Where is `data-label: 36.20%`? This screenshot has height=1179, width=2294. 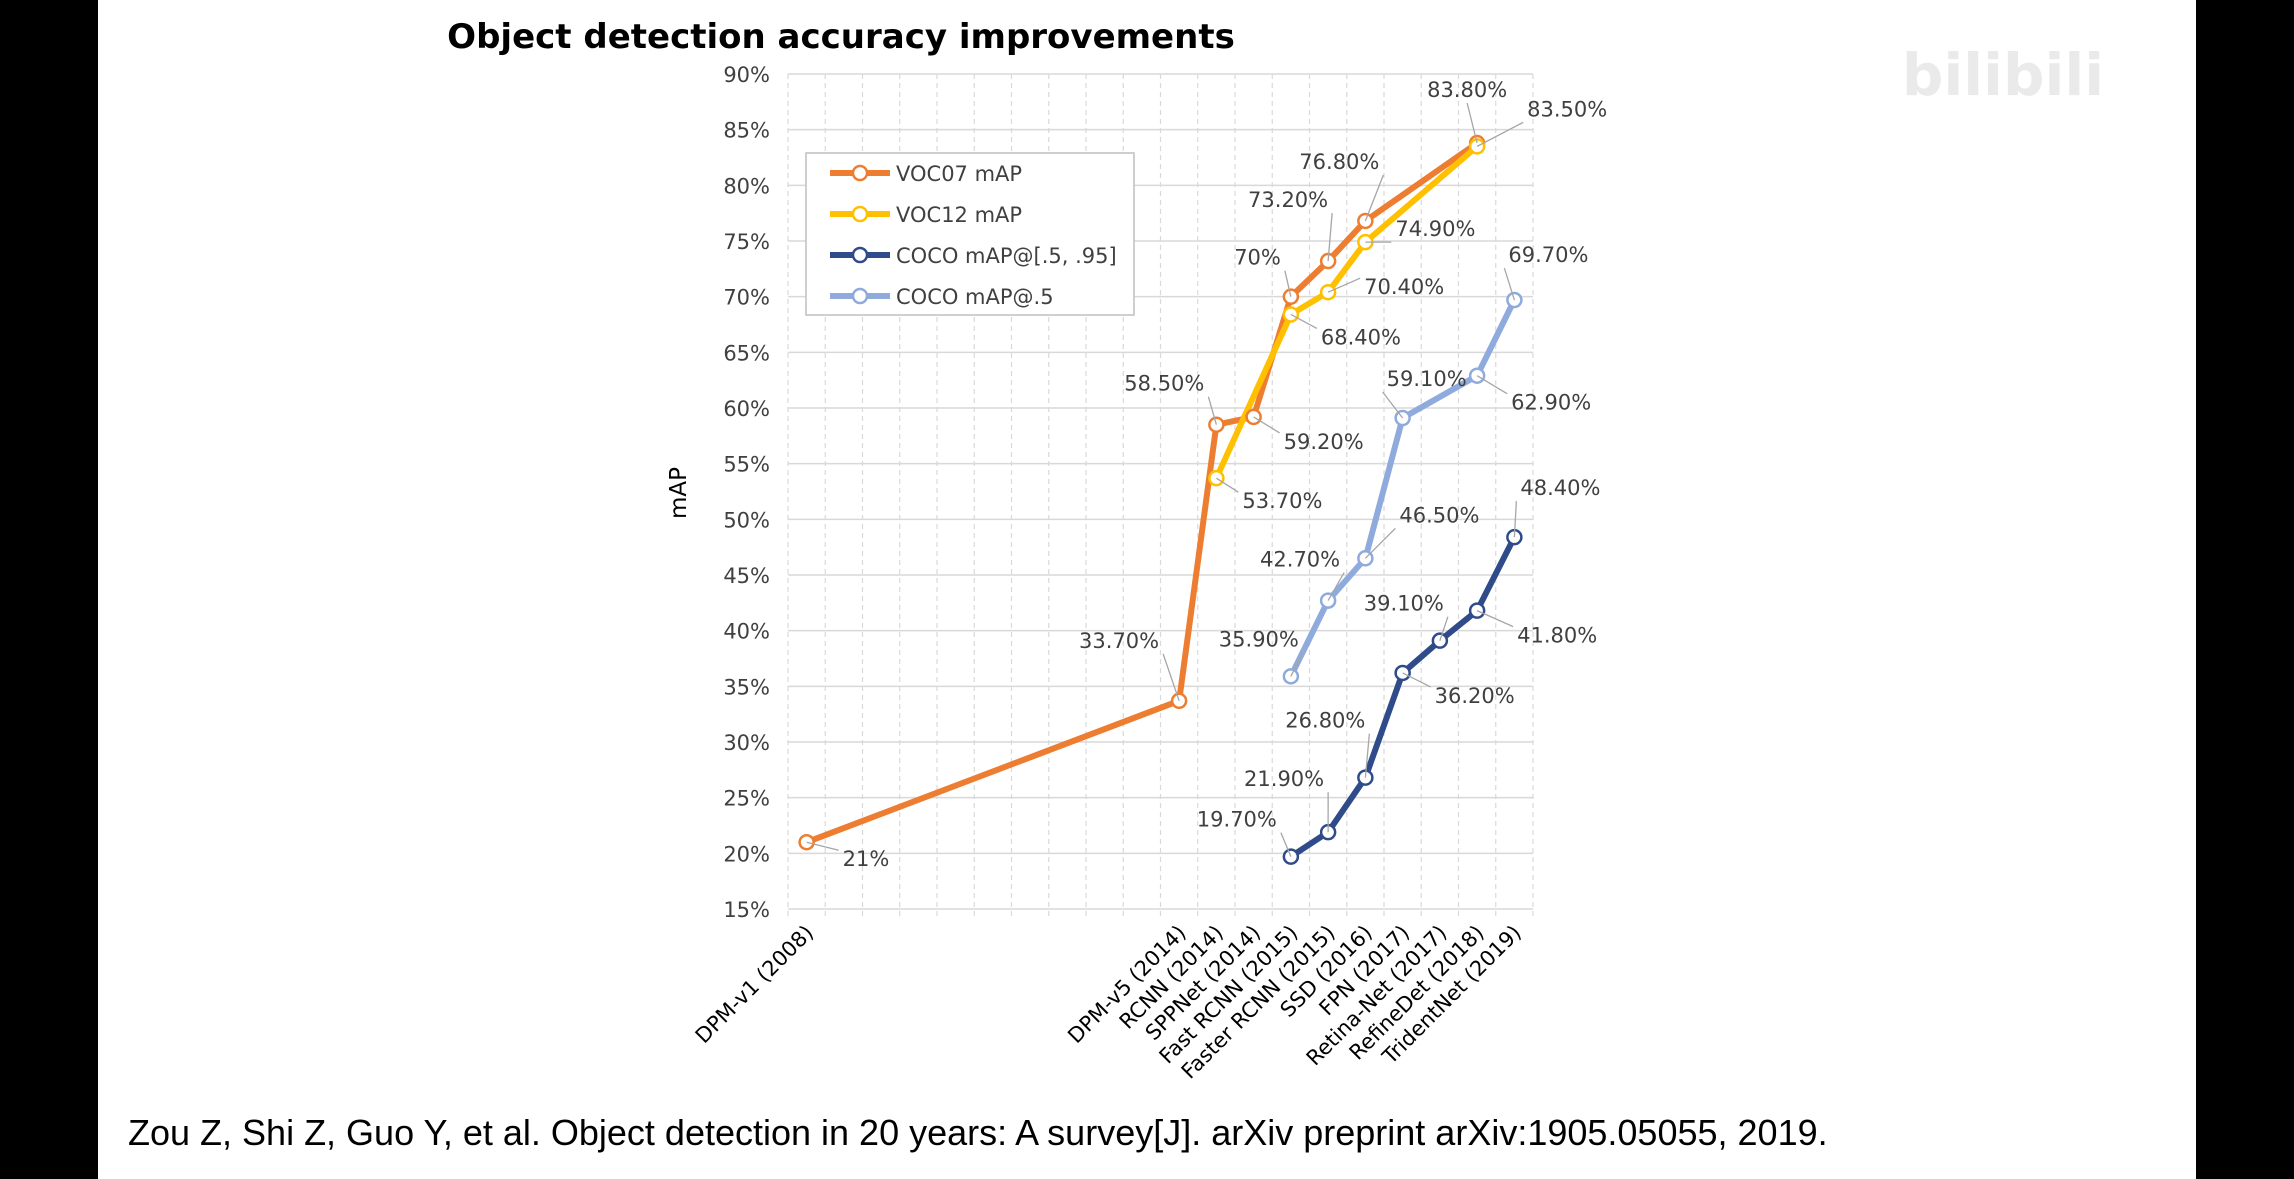 data-label: 36.20% is located at coordinates (1475, 696).